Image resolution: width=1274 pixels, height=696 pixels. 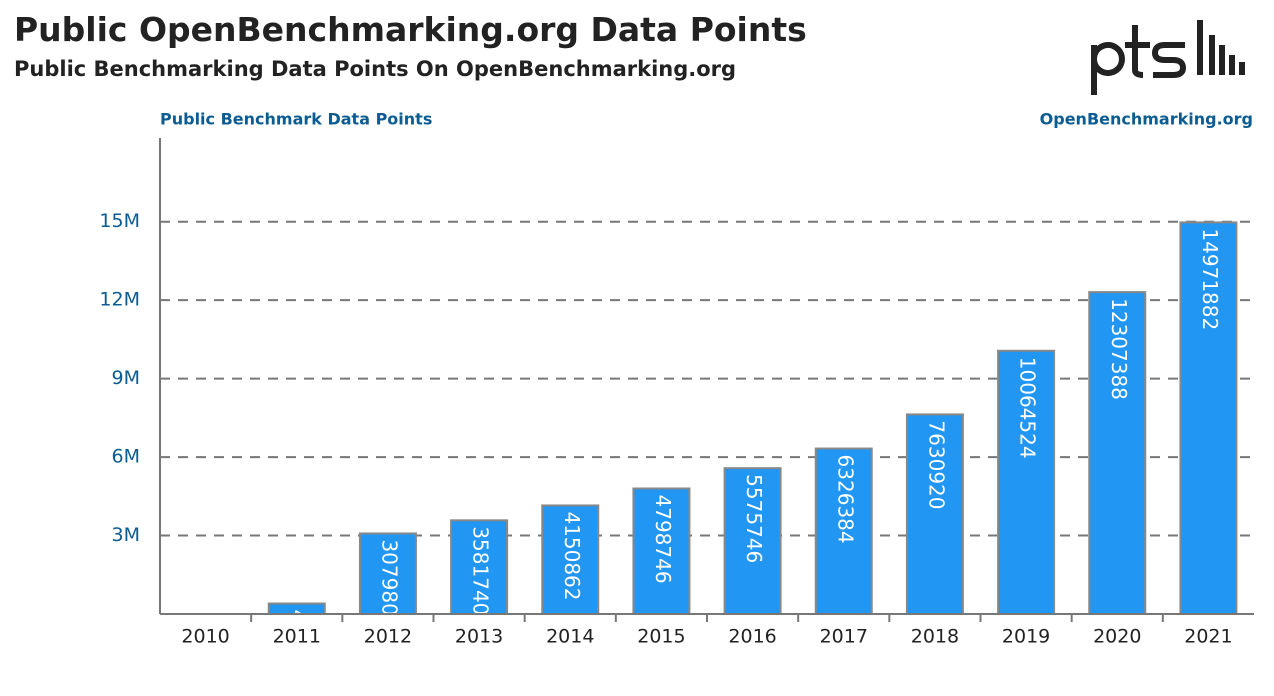 I want to click on x-tick-label: 2020, so click(x=1117, y=637).